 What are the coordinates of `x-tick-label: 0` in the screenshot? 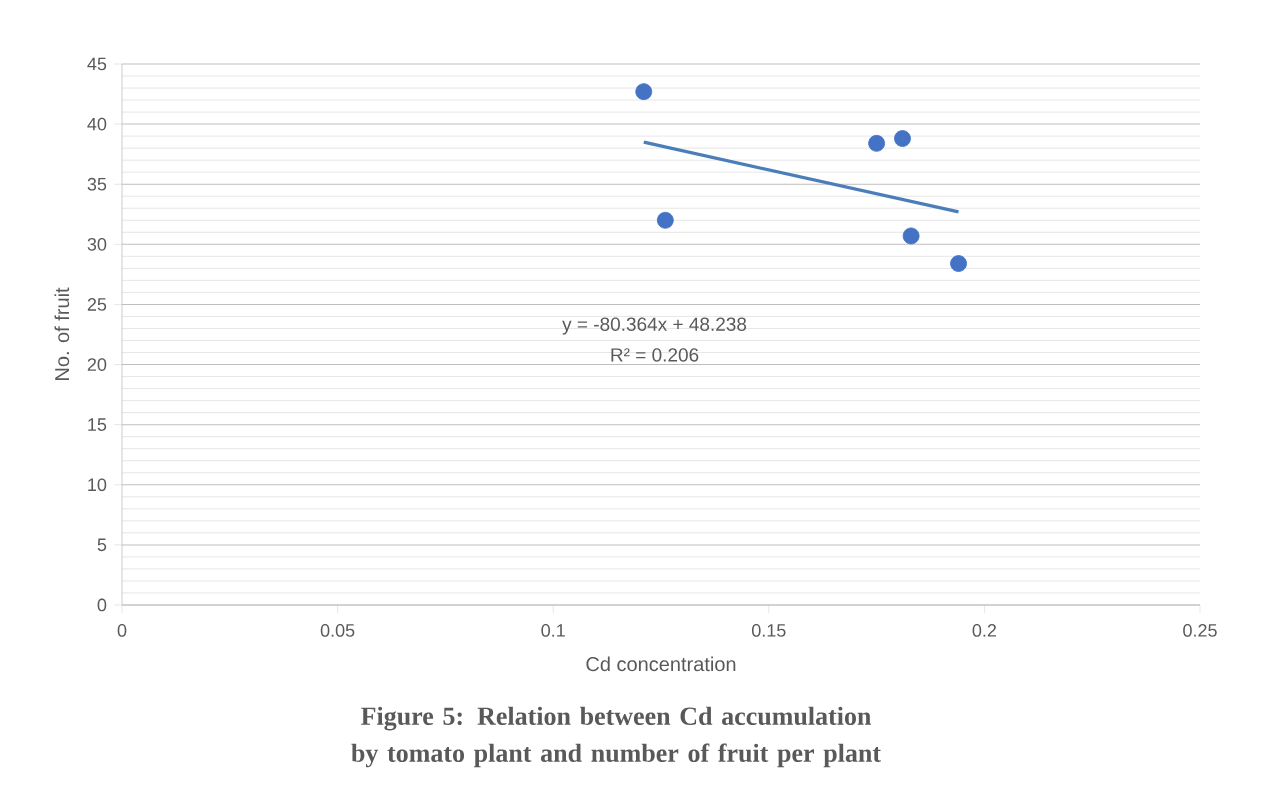 It's located at (122, 630).